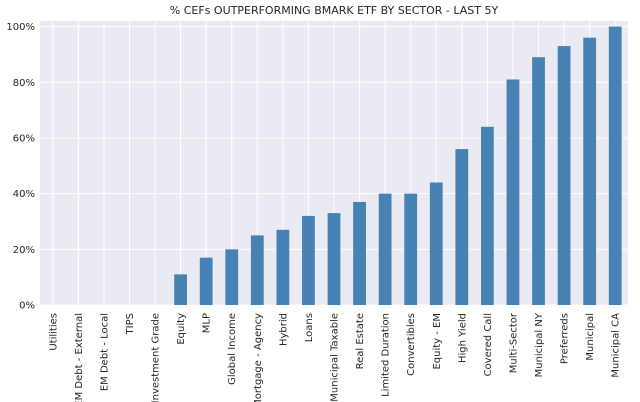 The height and width of the screenshot is (402, 640). What do you see at coordinates (386, 355) in the screenshot?
I see `x-tick-label: Limited Duration` at bounding box center [386, 355].